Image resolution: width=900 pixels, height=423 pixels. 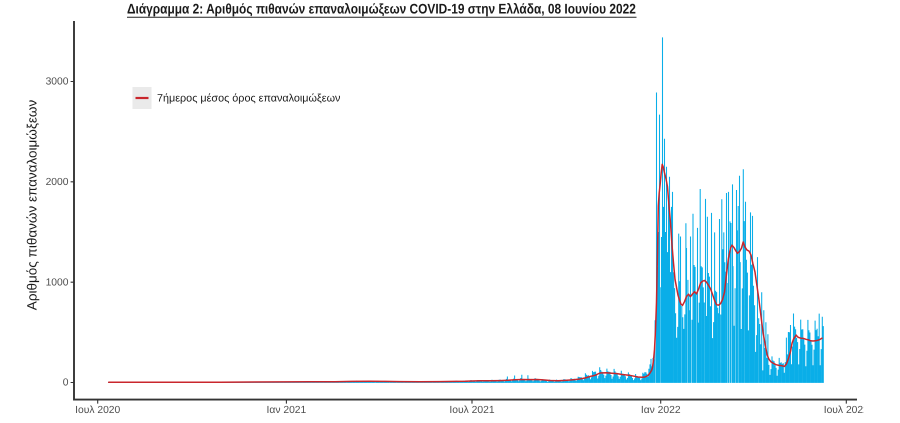 What do you see at coordinates (287, 410) in the screenshot?
I see `svg-text: Ιαν 2021` at bounding box center [287, 410].